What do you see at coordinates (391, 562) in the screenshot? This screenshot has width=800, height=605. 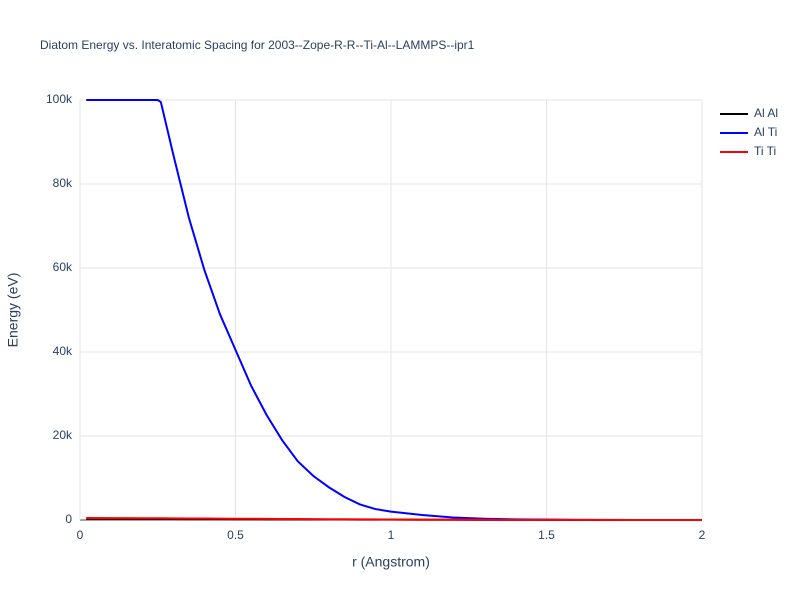 I see `x-axis-title: r (Angstrom)` at bounding box center [391, 562].